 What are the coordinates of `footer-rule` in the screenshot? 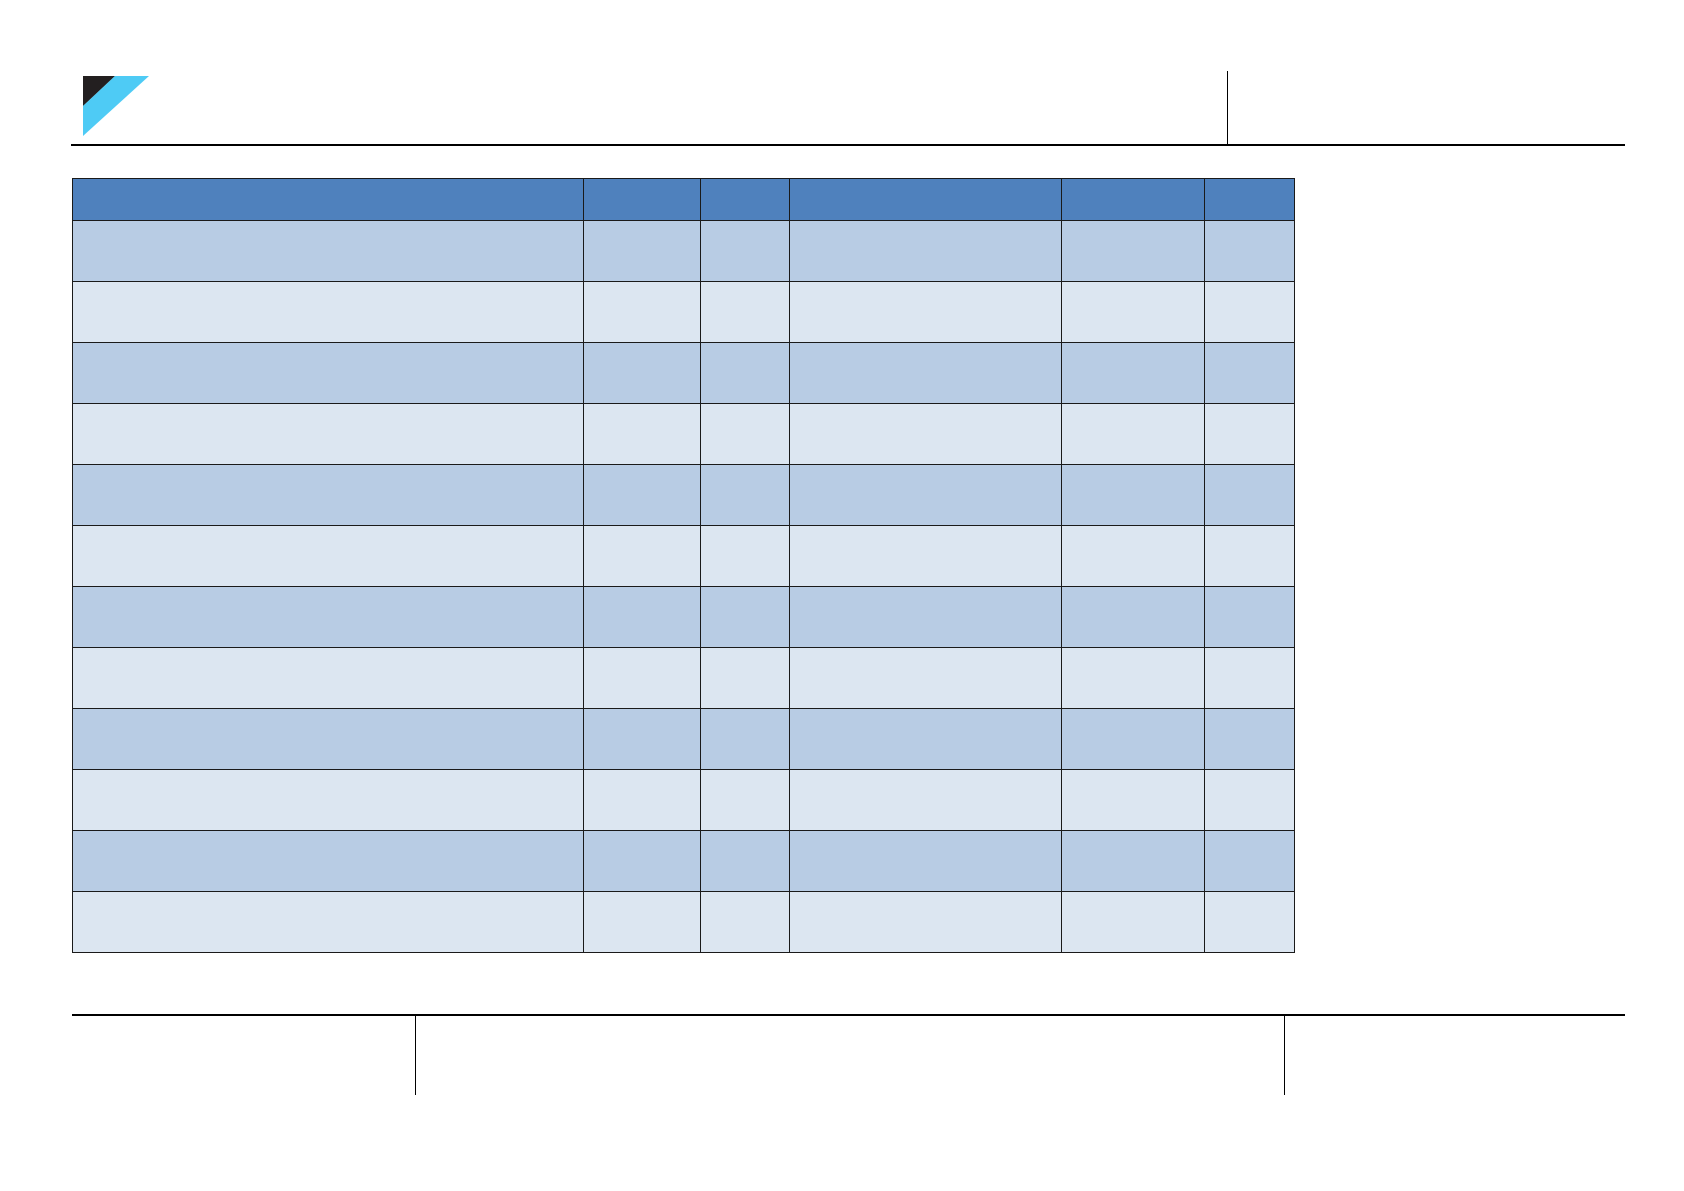 It's located at (848, 1015).